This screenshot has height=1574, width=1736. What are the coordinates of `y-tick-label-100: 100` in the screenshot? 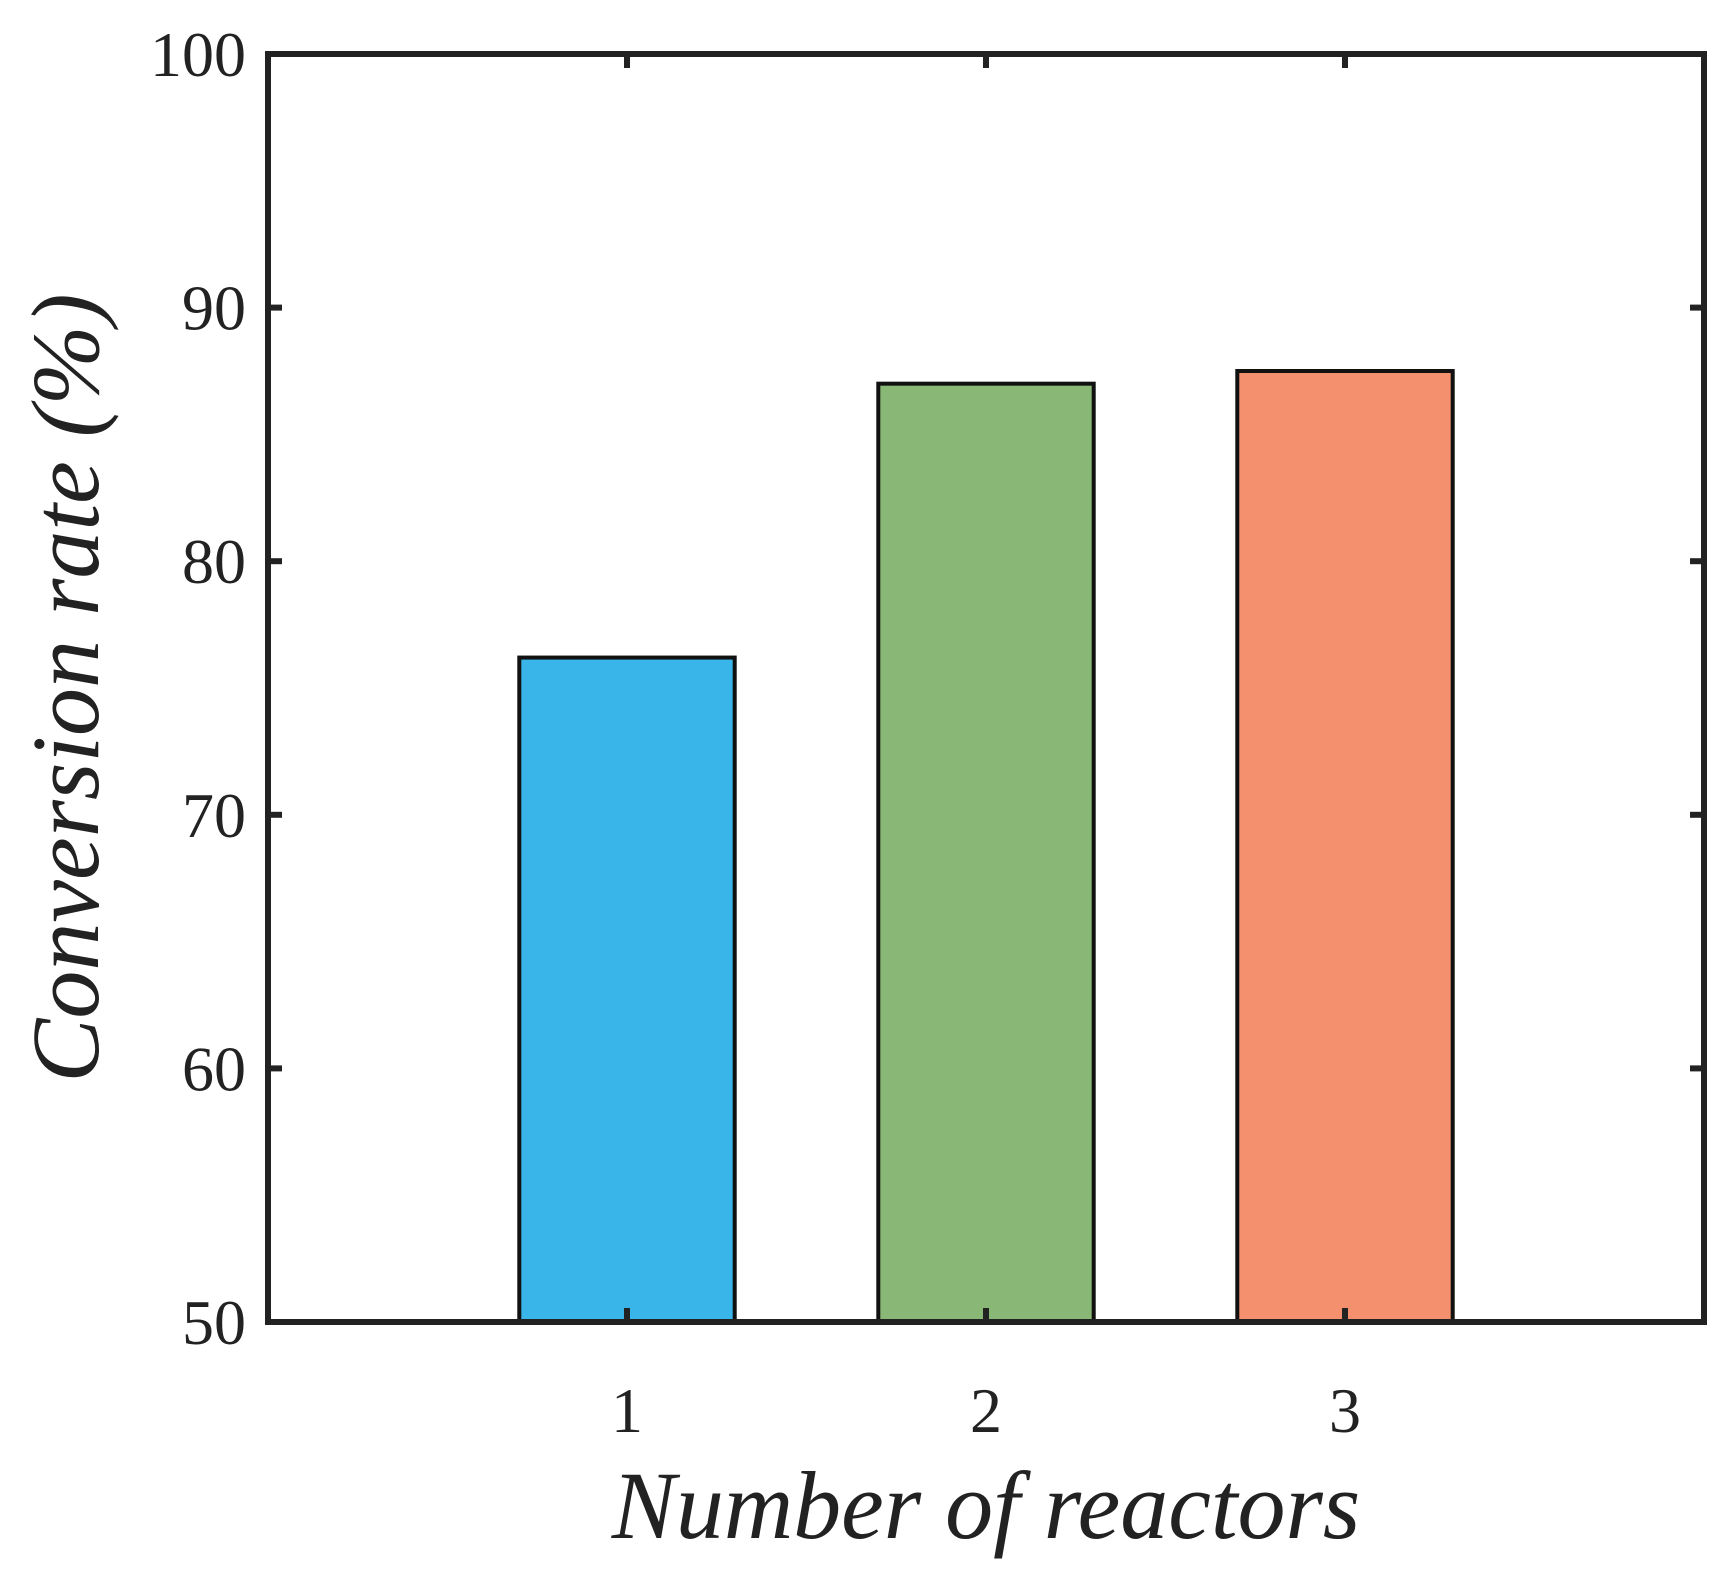 It's located at (198, 54).